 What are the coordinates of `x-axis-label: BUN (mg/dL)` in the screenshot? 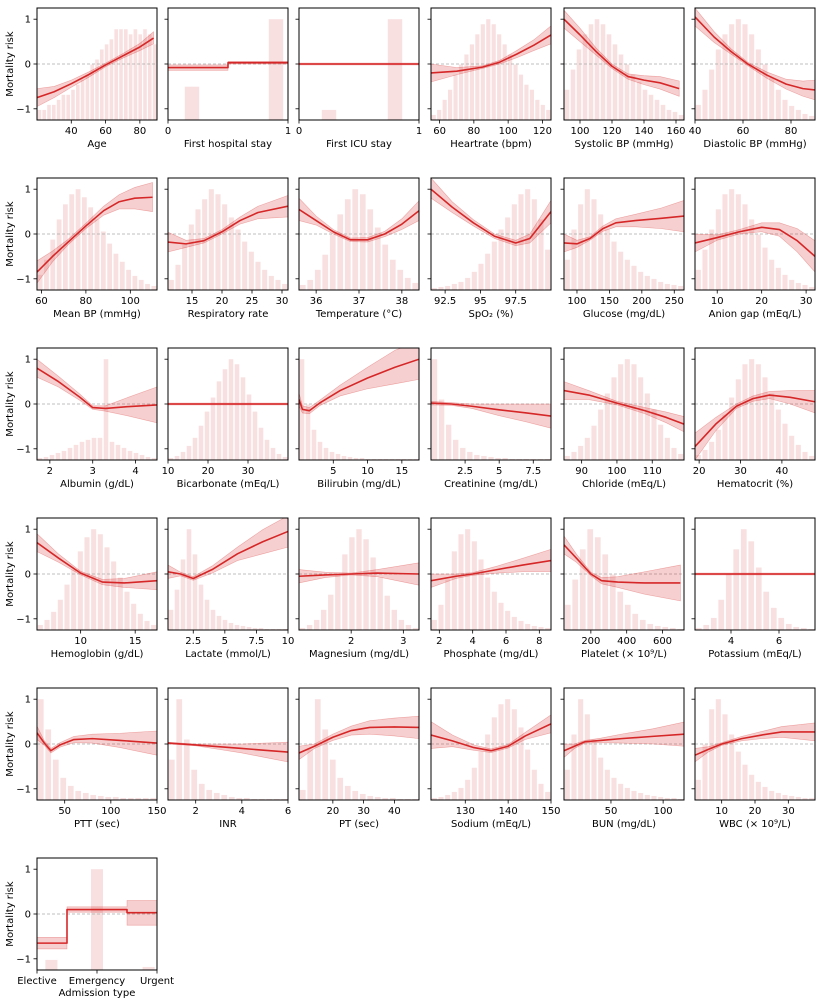 It's located at (624, 824).